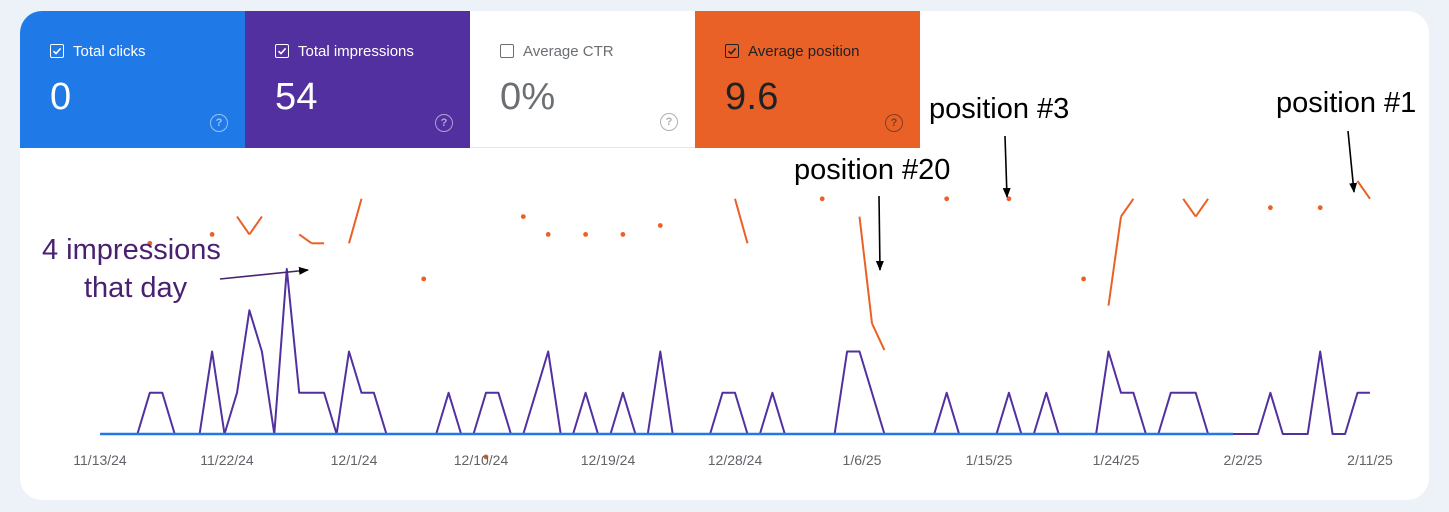  I want to click on metric-label: Average position, so click(804, 51).